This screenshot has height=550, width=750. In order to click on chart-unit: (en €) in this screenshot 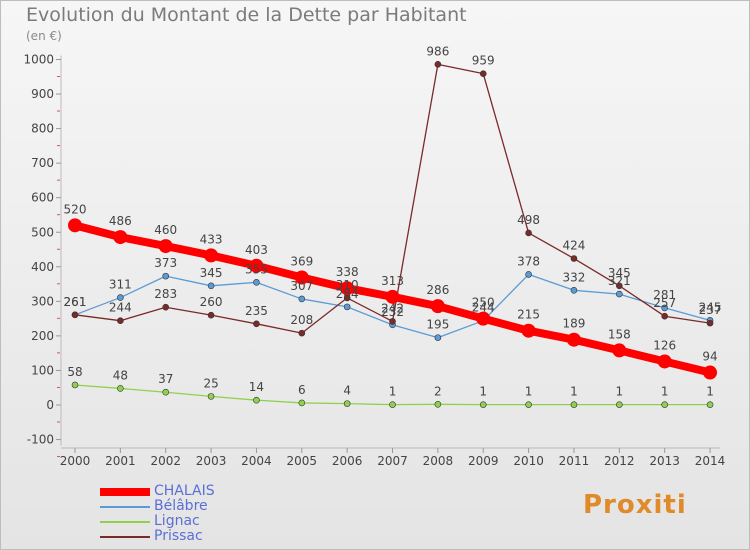, I will do `click(44, 36)`.